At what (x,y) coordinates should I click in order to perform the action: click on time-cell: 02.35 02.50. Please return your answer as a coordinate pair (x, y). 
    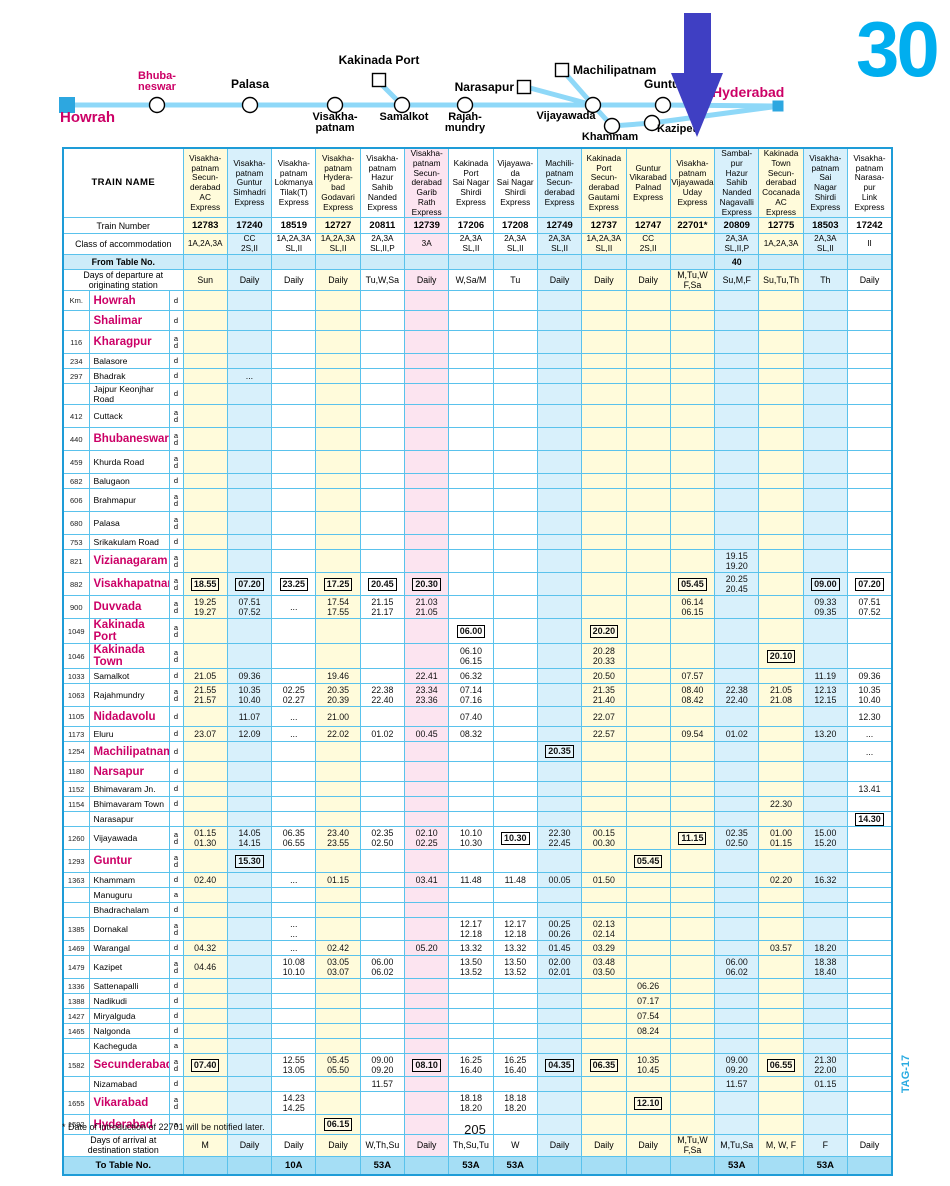
    Looking at the image, I should click on (737, 838).